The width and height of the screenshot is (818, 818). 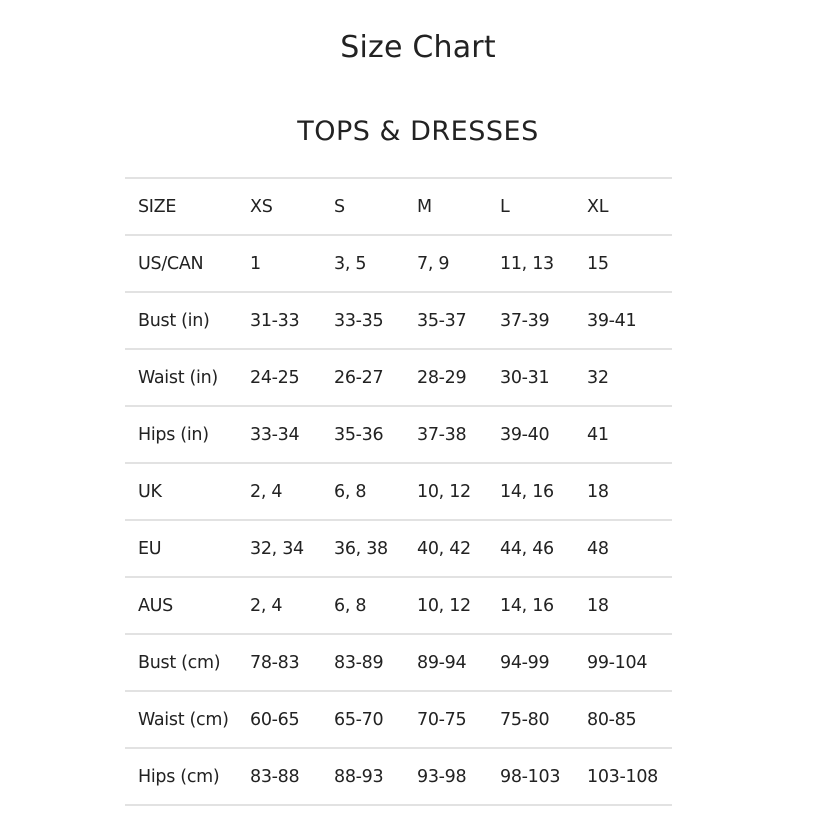 What do you see at coordinates (543, 549) in the screenshot?
I see `table-cell: 44, 46` at bounding box center [543, 549].